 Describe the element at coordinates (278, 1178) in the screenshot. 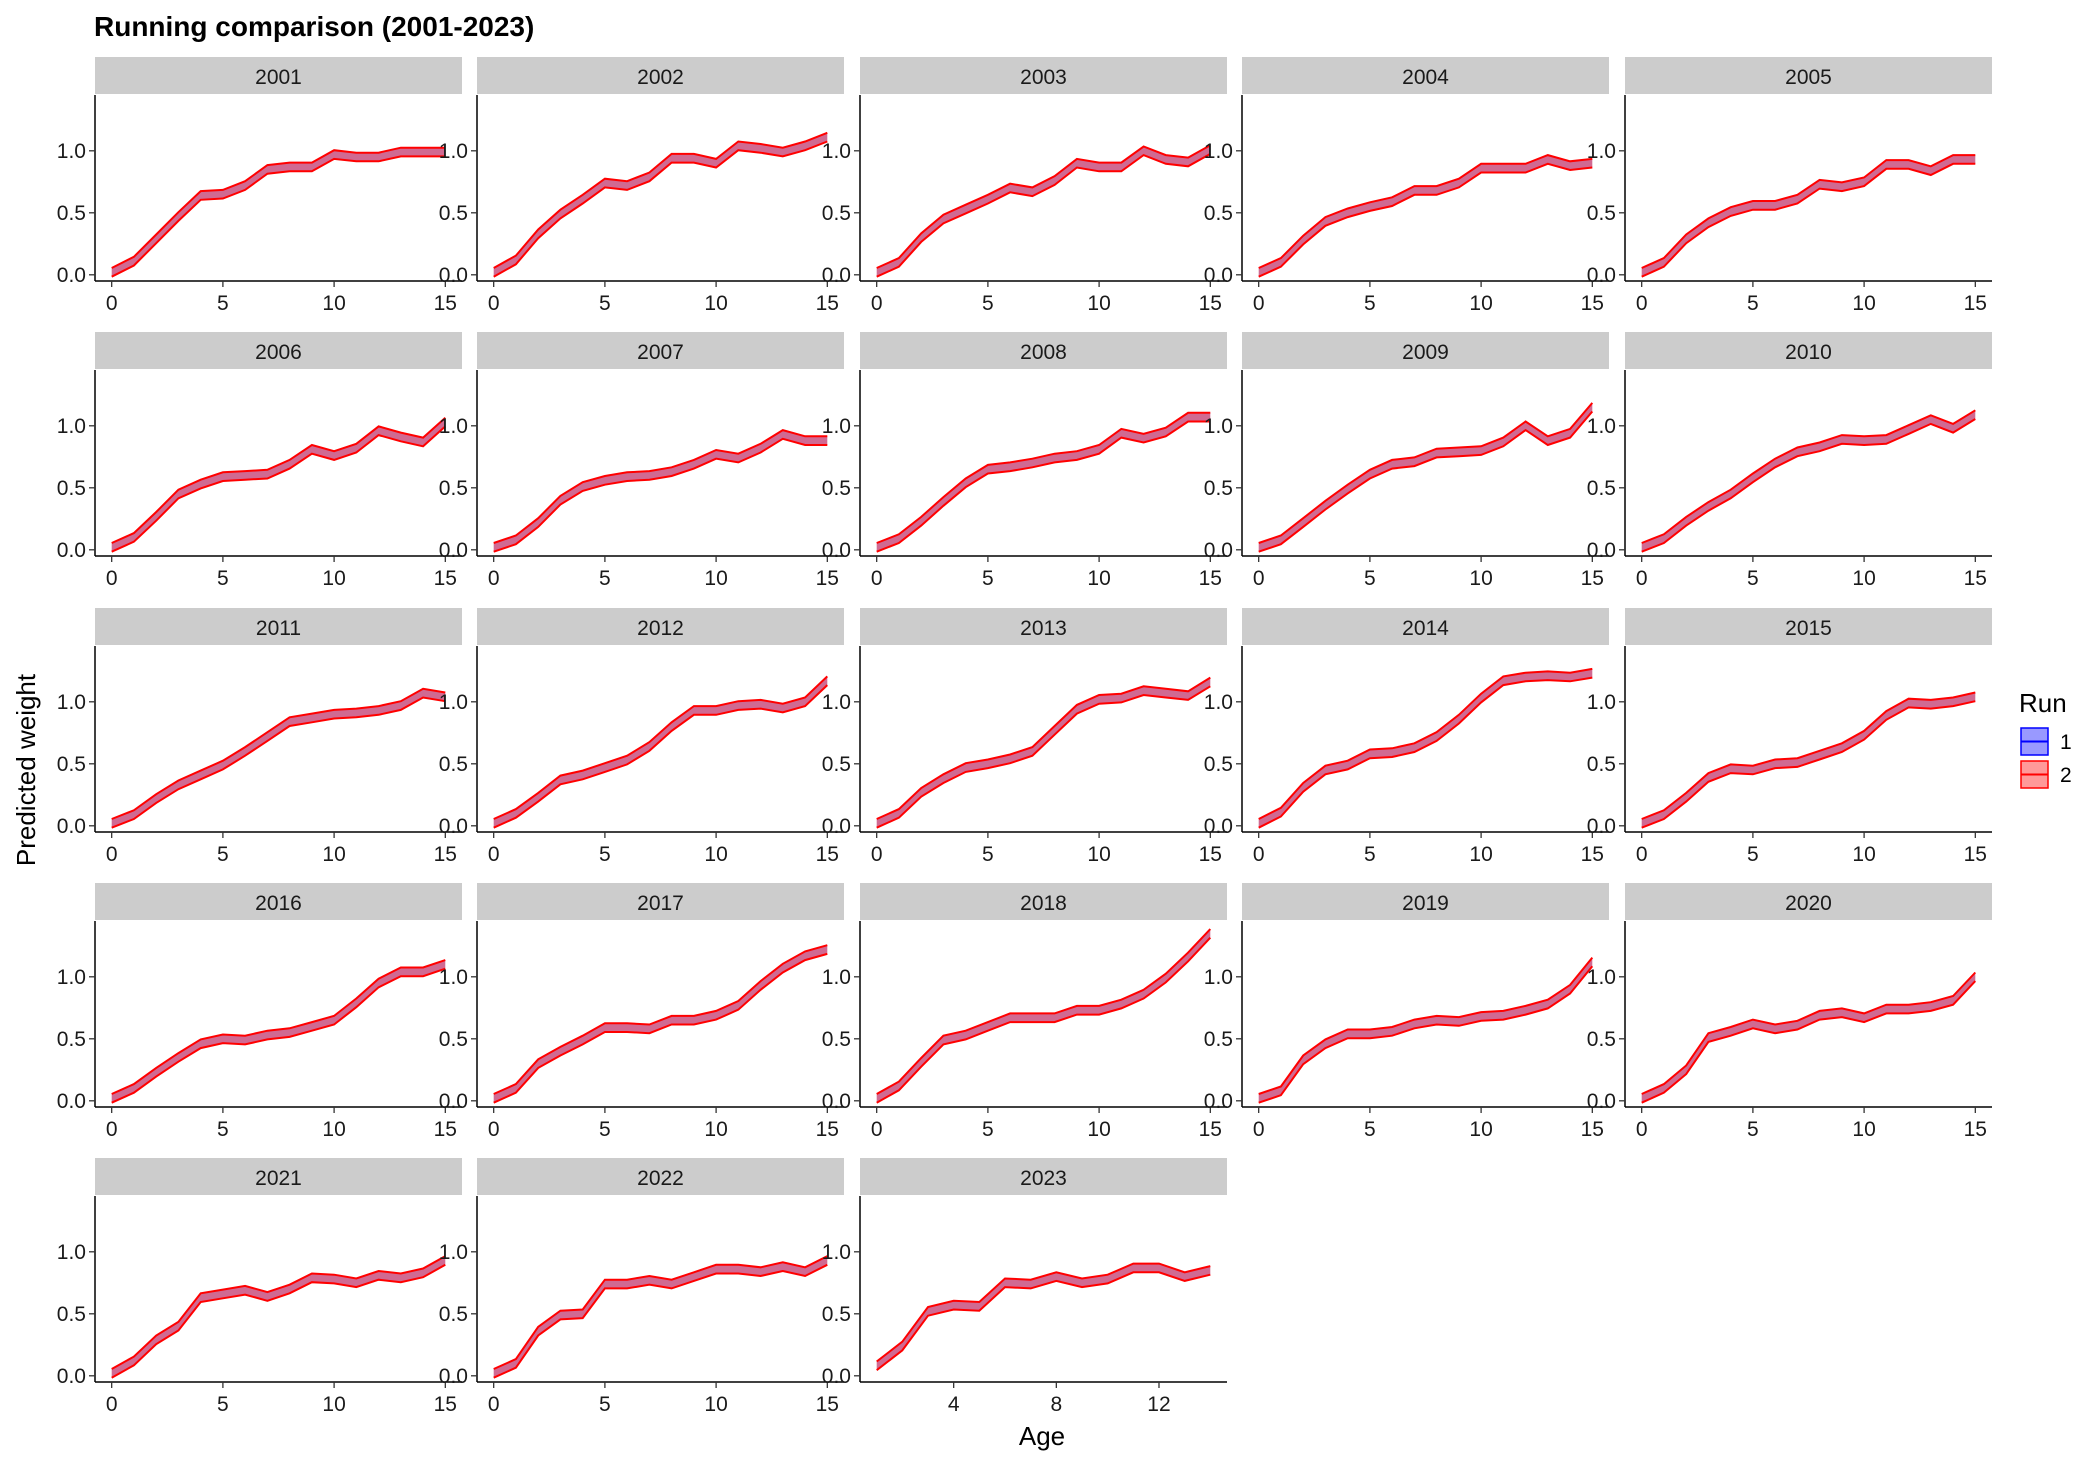

I see `facet-strip-label: 2021` at that location.